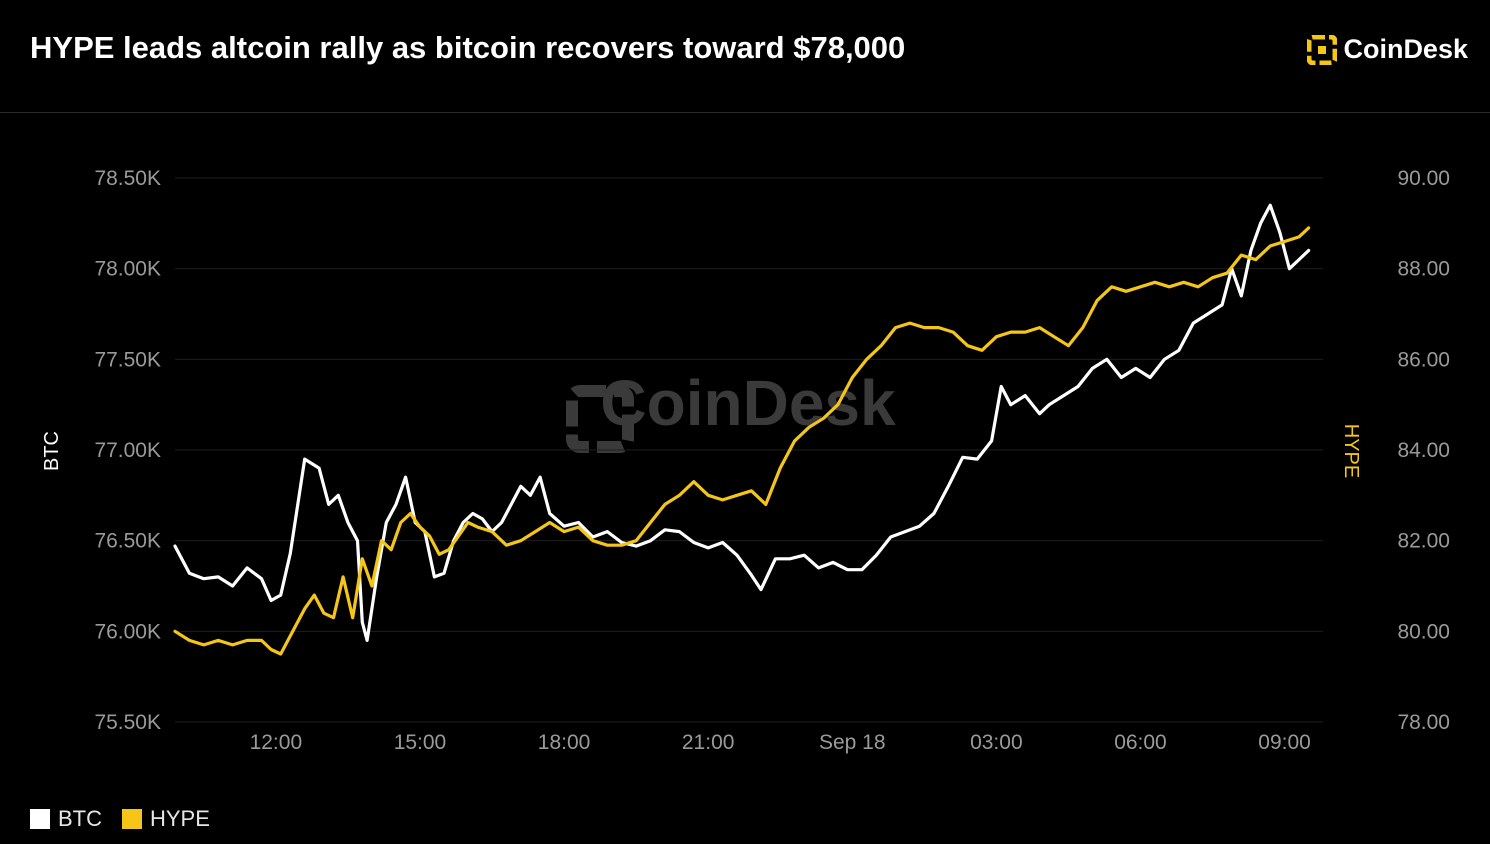 The height and width of the screenshot is (844, 1490). What do you see at coordinates (127, 269) in the screenshot?
I see `y-left-tick-label: 78.00K` at bounding box center [127, 269].